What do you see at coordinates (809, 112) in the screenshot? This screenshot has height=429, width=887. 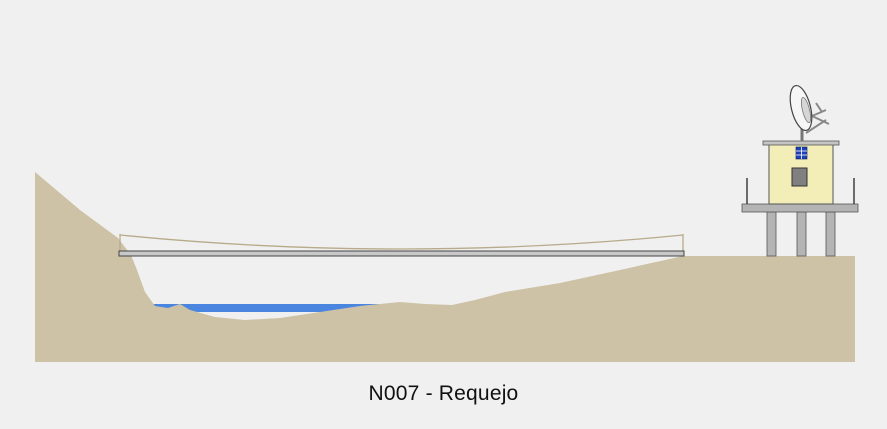 I see `satellite-dish-icon` at bounding box center [809, 112].